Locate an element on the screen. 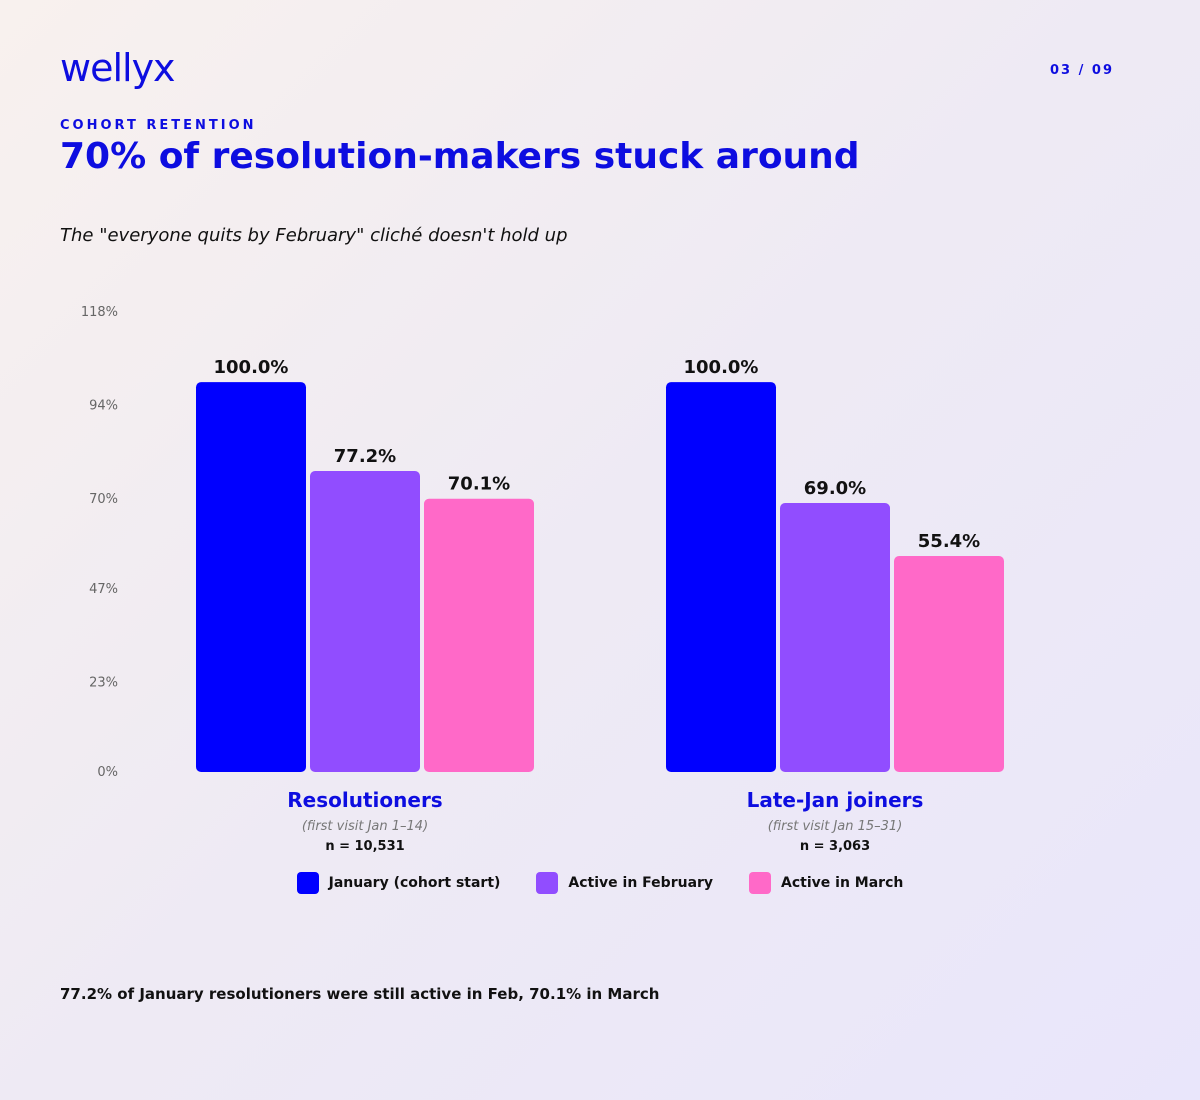 The width and height of the screenshot is (1200, 1100). bar-value-label: 69.0% is located at coordinates (835, 488).